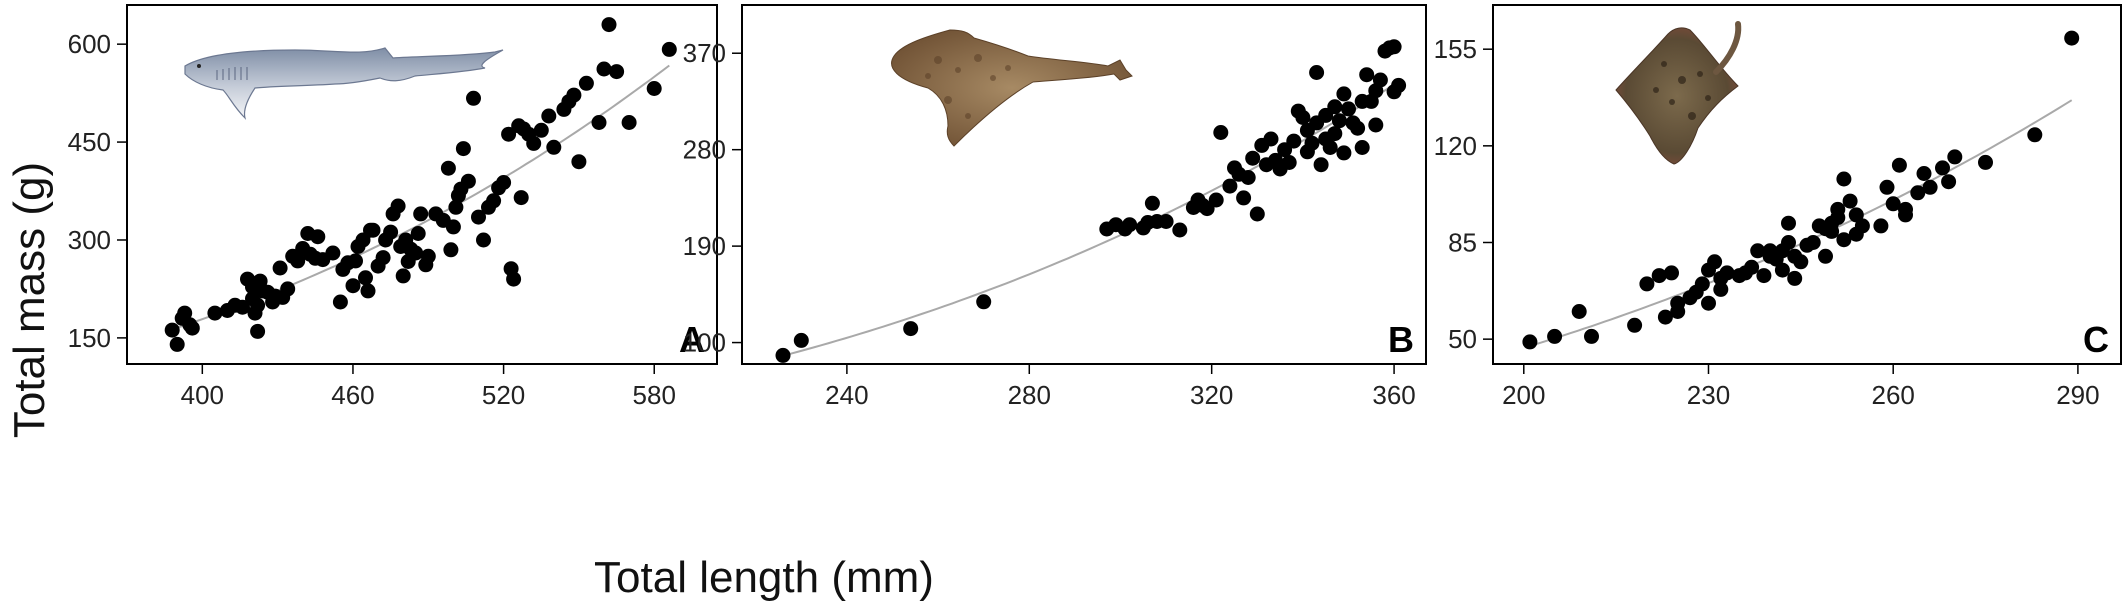  Describe the element at coordinates (704, 53) in the screenshot. I see `y-tick-label: 370` at that location.